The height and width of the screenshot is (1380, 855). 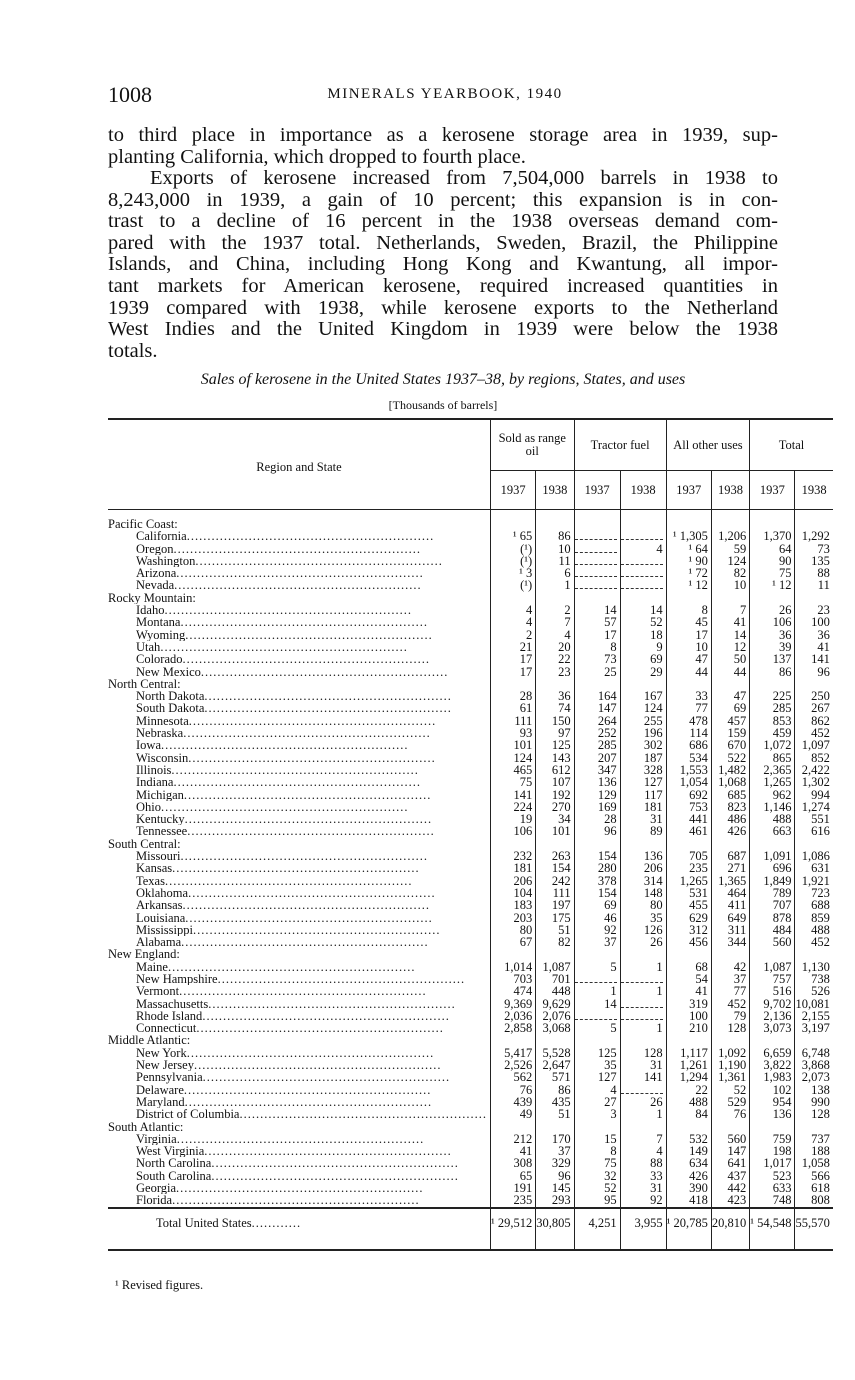 I want to click on value-cell: 534, so click(x=688, y=757).